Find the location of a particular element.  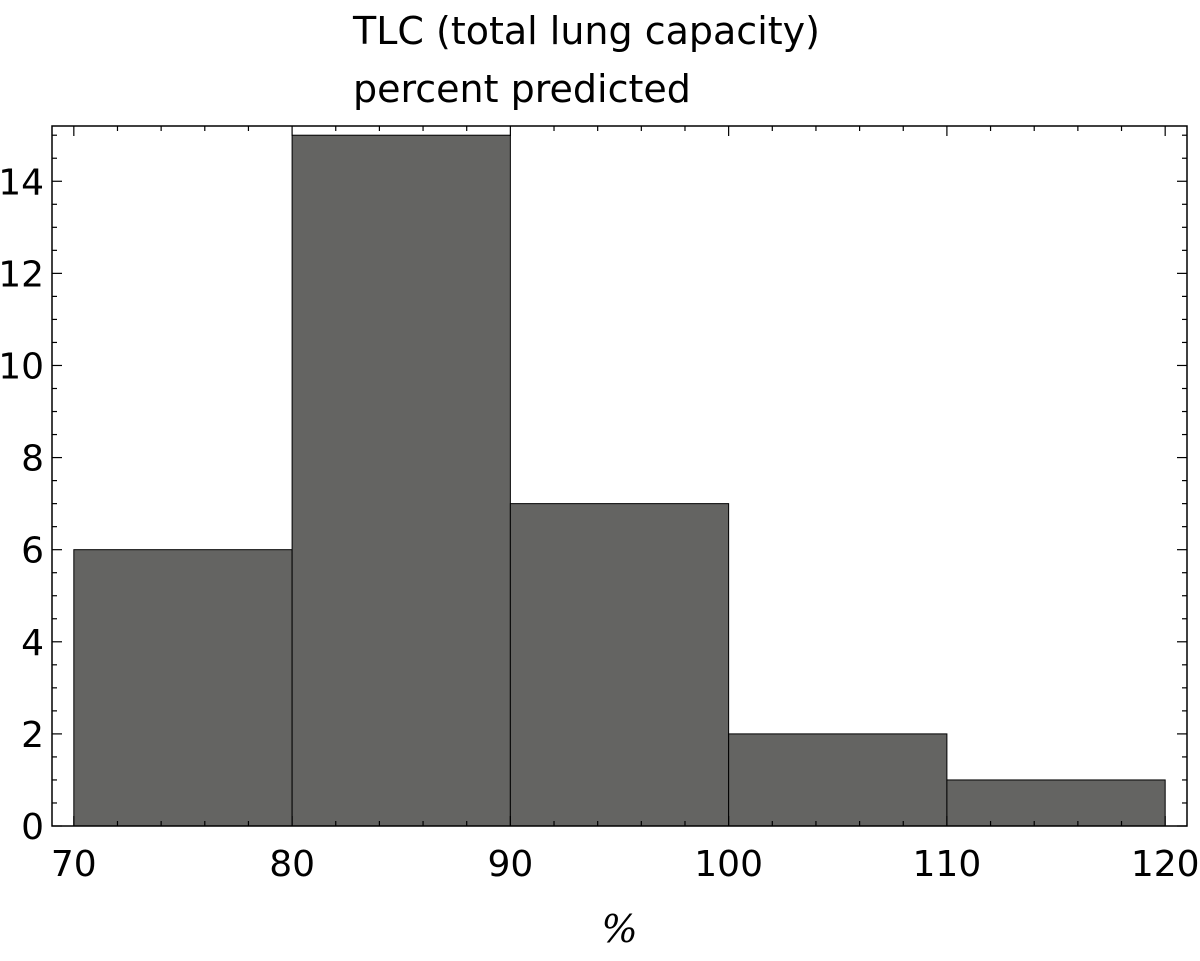

x-tick-label-110: 110 is located at coordinates (947, 864).